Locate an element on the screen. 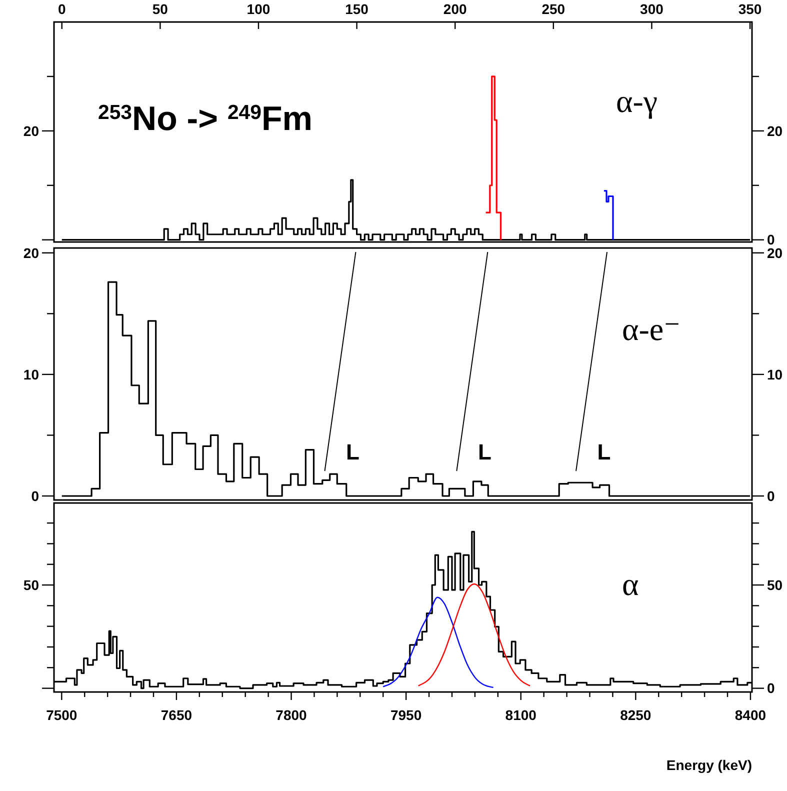 The image size is (787, 791). x-tick-label: 300 is located at coordinates (652, 9).